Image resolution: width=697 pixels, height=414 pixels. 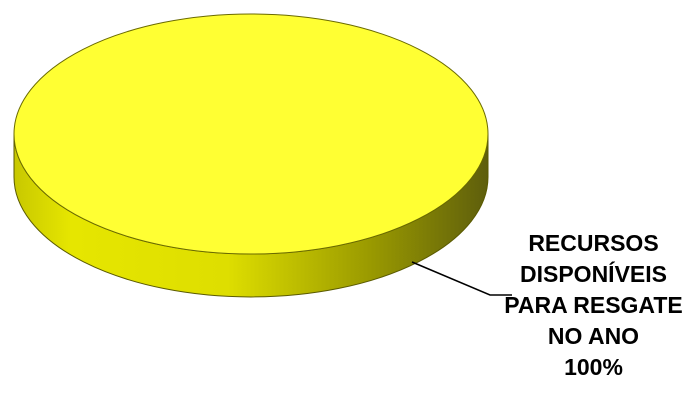 What do you see at coordinates (461, 278) in the screenshot?
I see `label-leader-line` at bounding box center [461, 278].